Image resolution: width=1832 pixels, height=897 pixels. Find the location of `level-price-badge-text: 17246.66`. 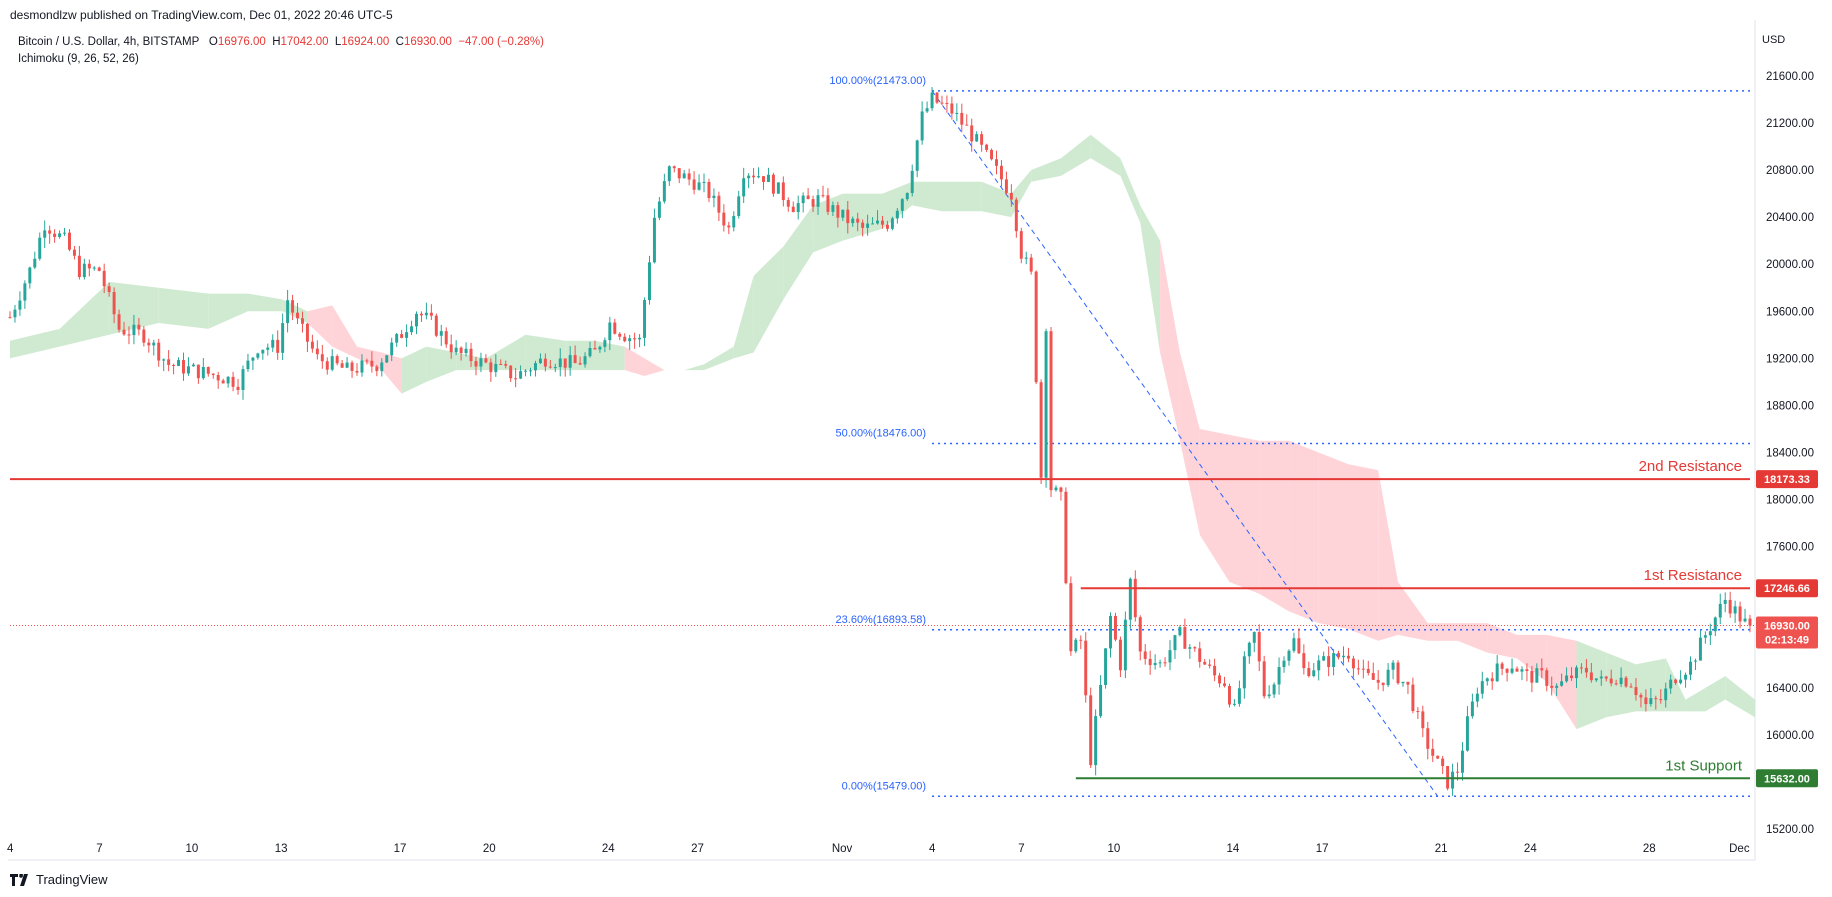

level-price-badge-text: 17246.66 is located at coordinates (1787, 589).